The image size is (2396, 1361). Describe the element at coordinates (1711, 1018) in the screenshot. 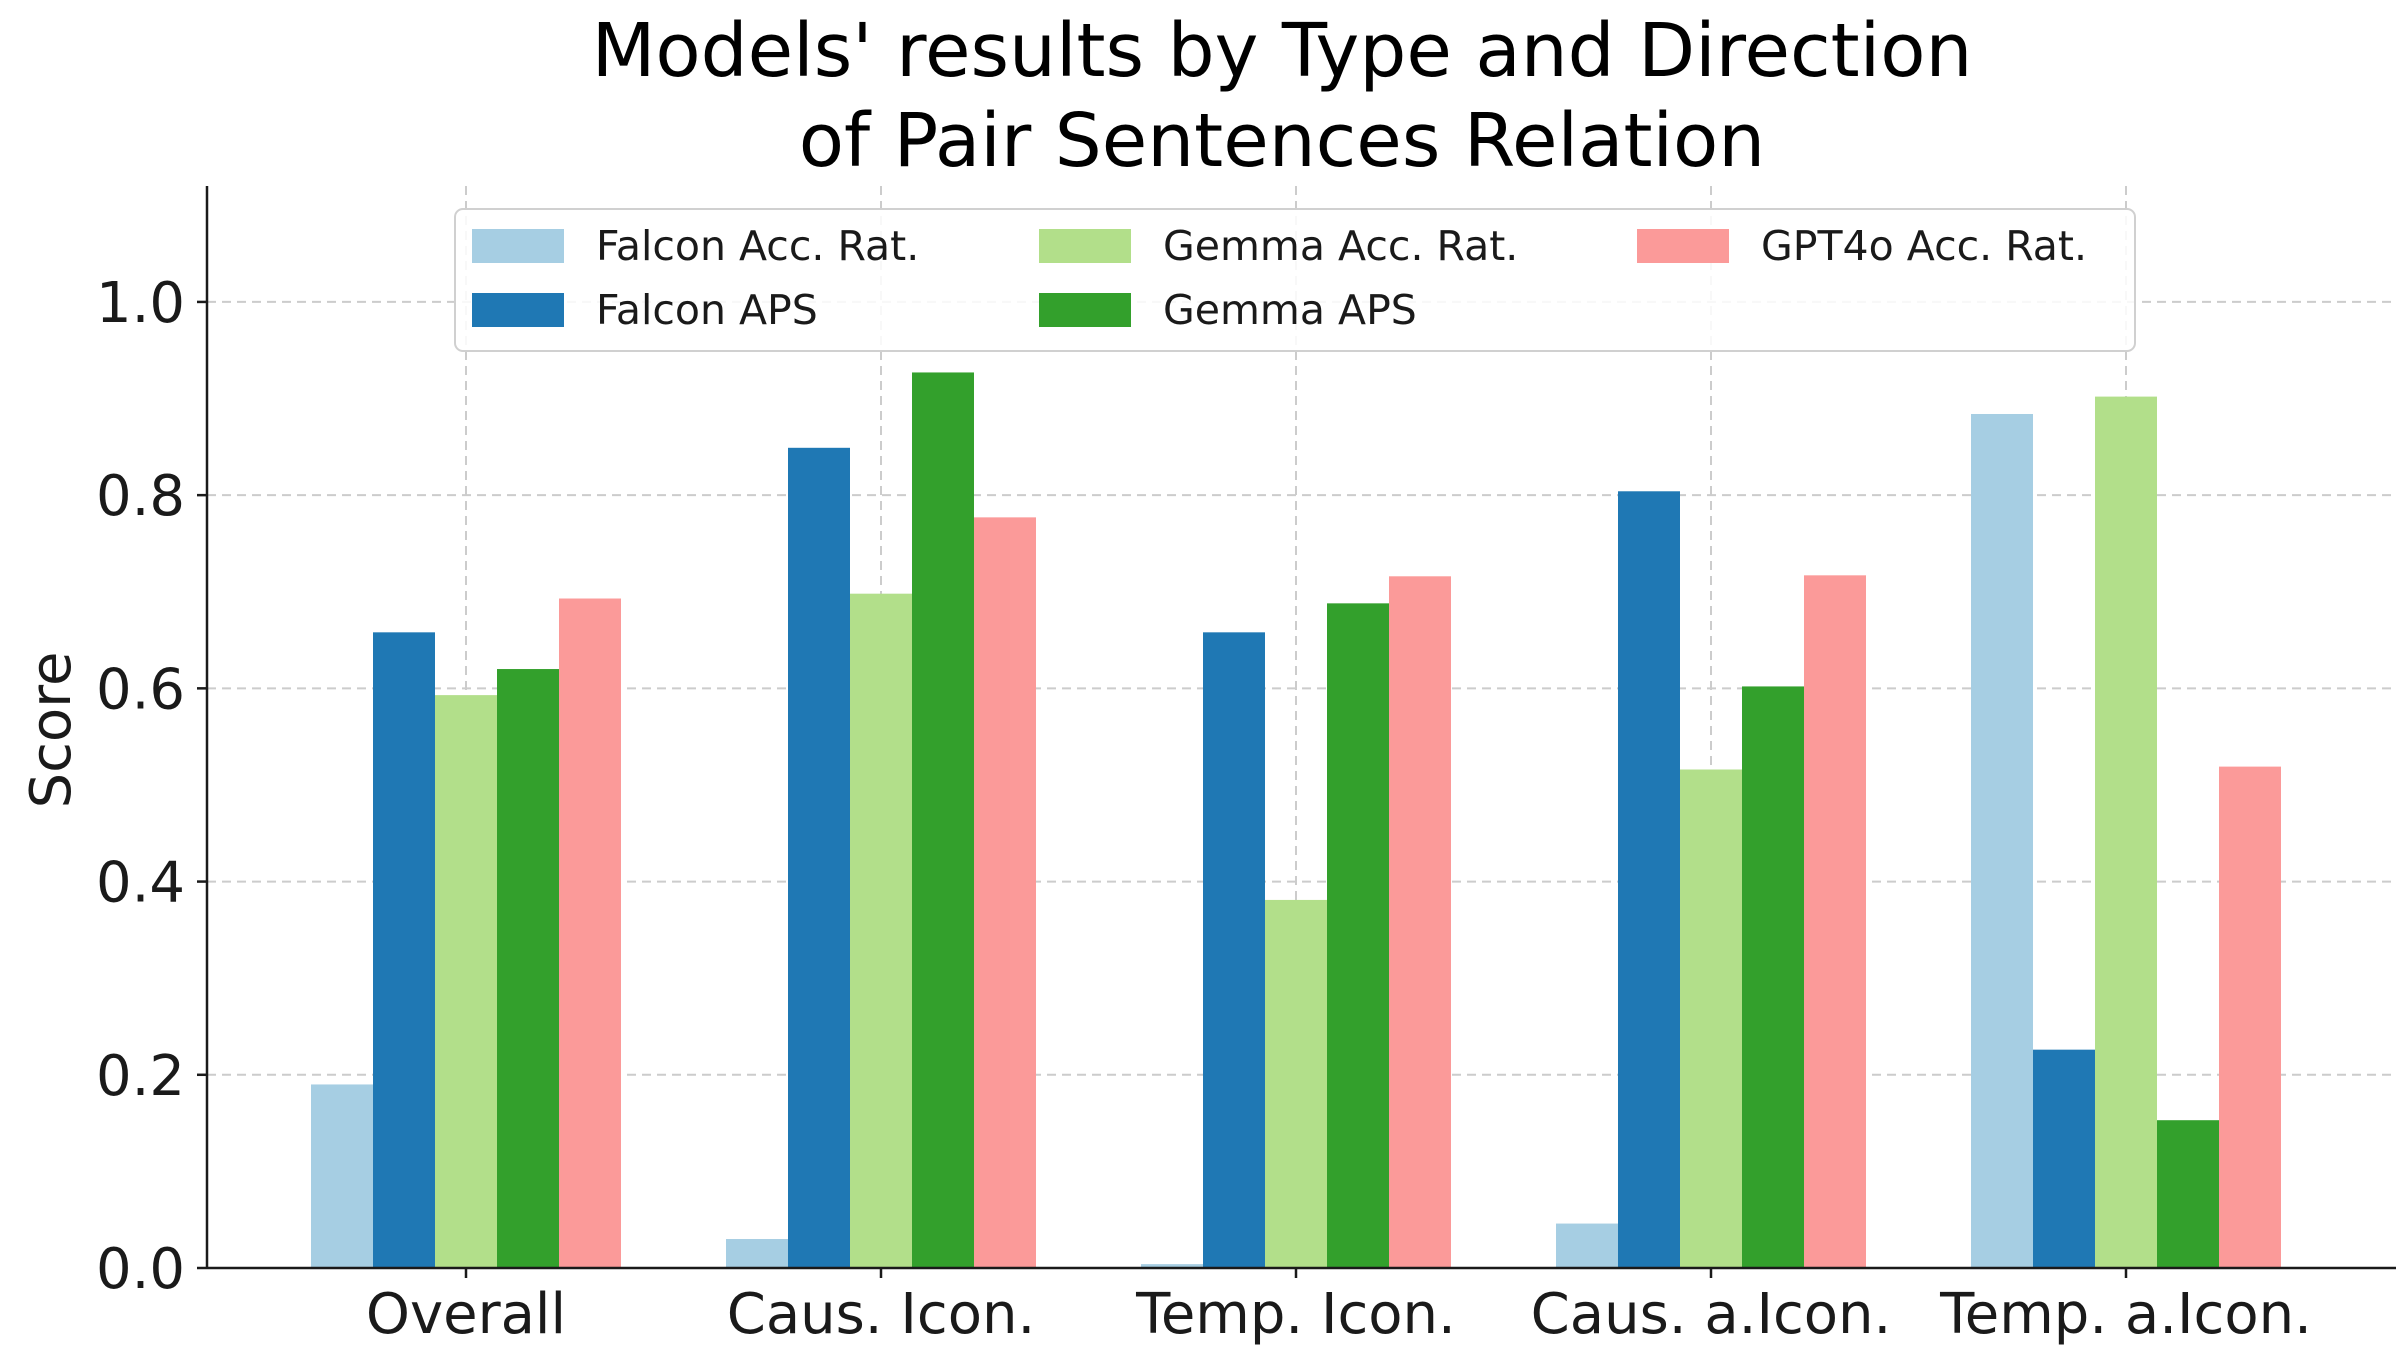

I see `bar-gemma-acc-rat--3` at that location.